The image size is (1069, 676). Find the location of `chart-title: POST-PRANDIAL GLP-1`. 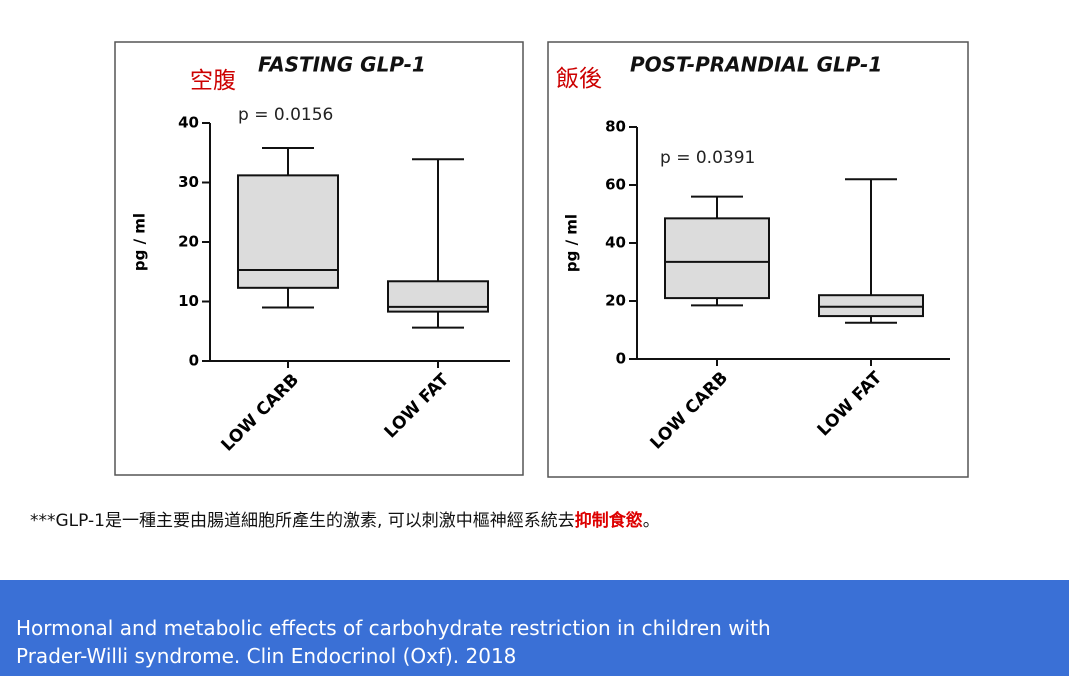

chart-title: POST-PRANDIAL GLP-1 is located at coordinates (756, 65).